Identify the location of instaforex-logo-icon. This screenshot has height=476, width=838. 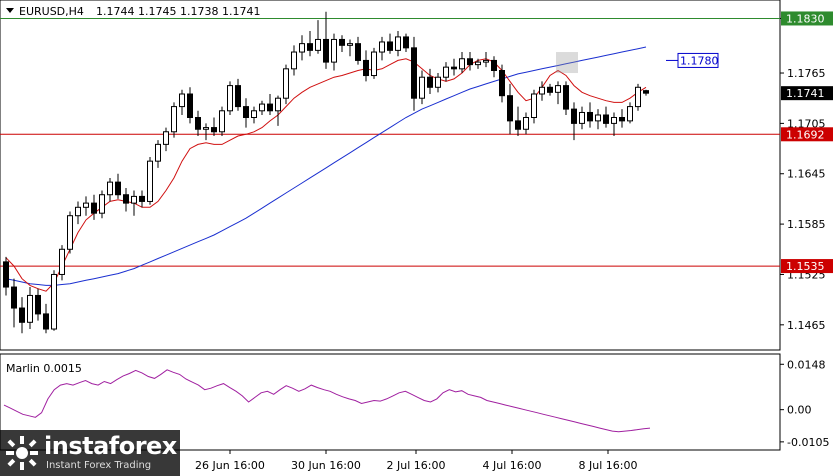
(22, 453).